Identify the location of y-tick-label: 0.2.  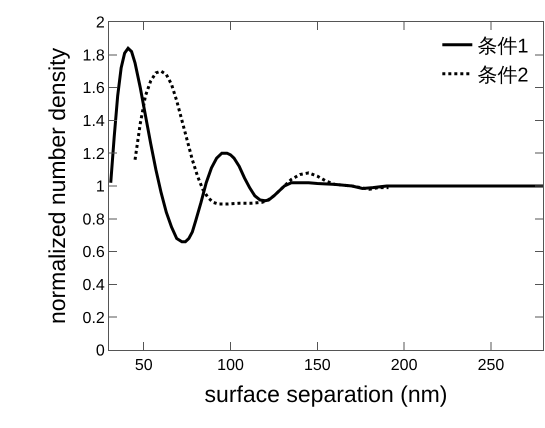
(93, 318).